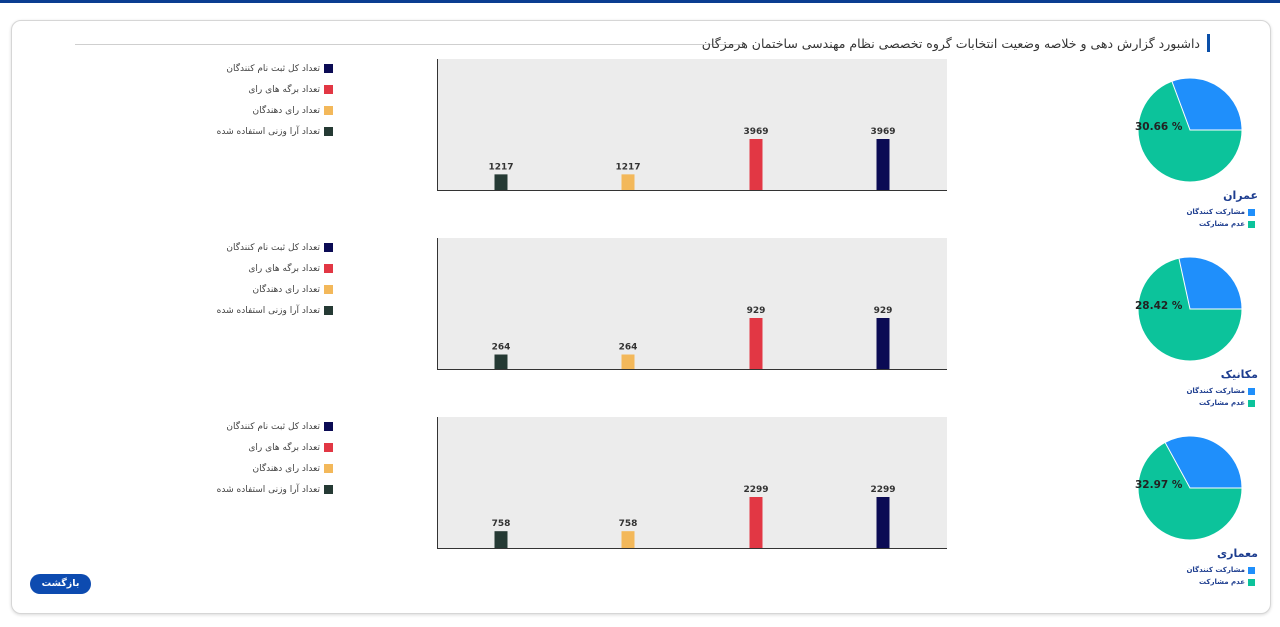  What do you see at coordinates (1159, 485) in the screenshot?
I see `pie-percent-label: 32.97 %` at bounding box center [1159, 485].